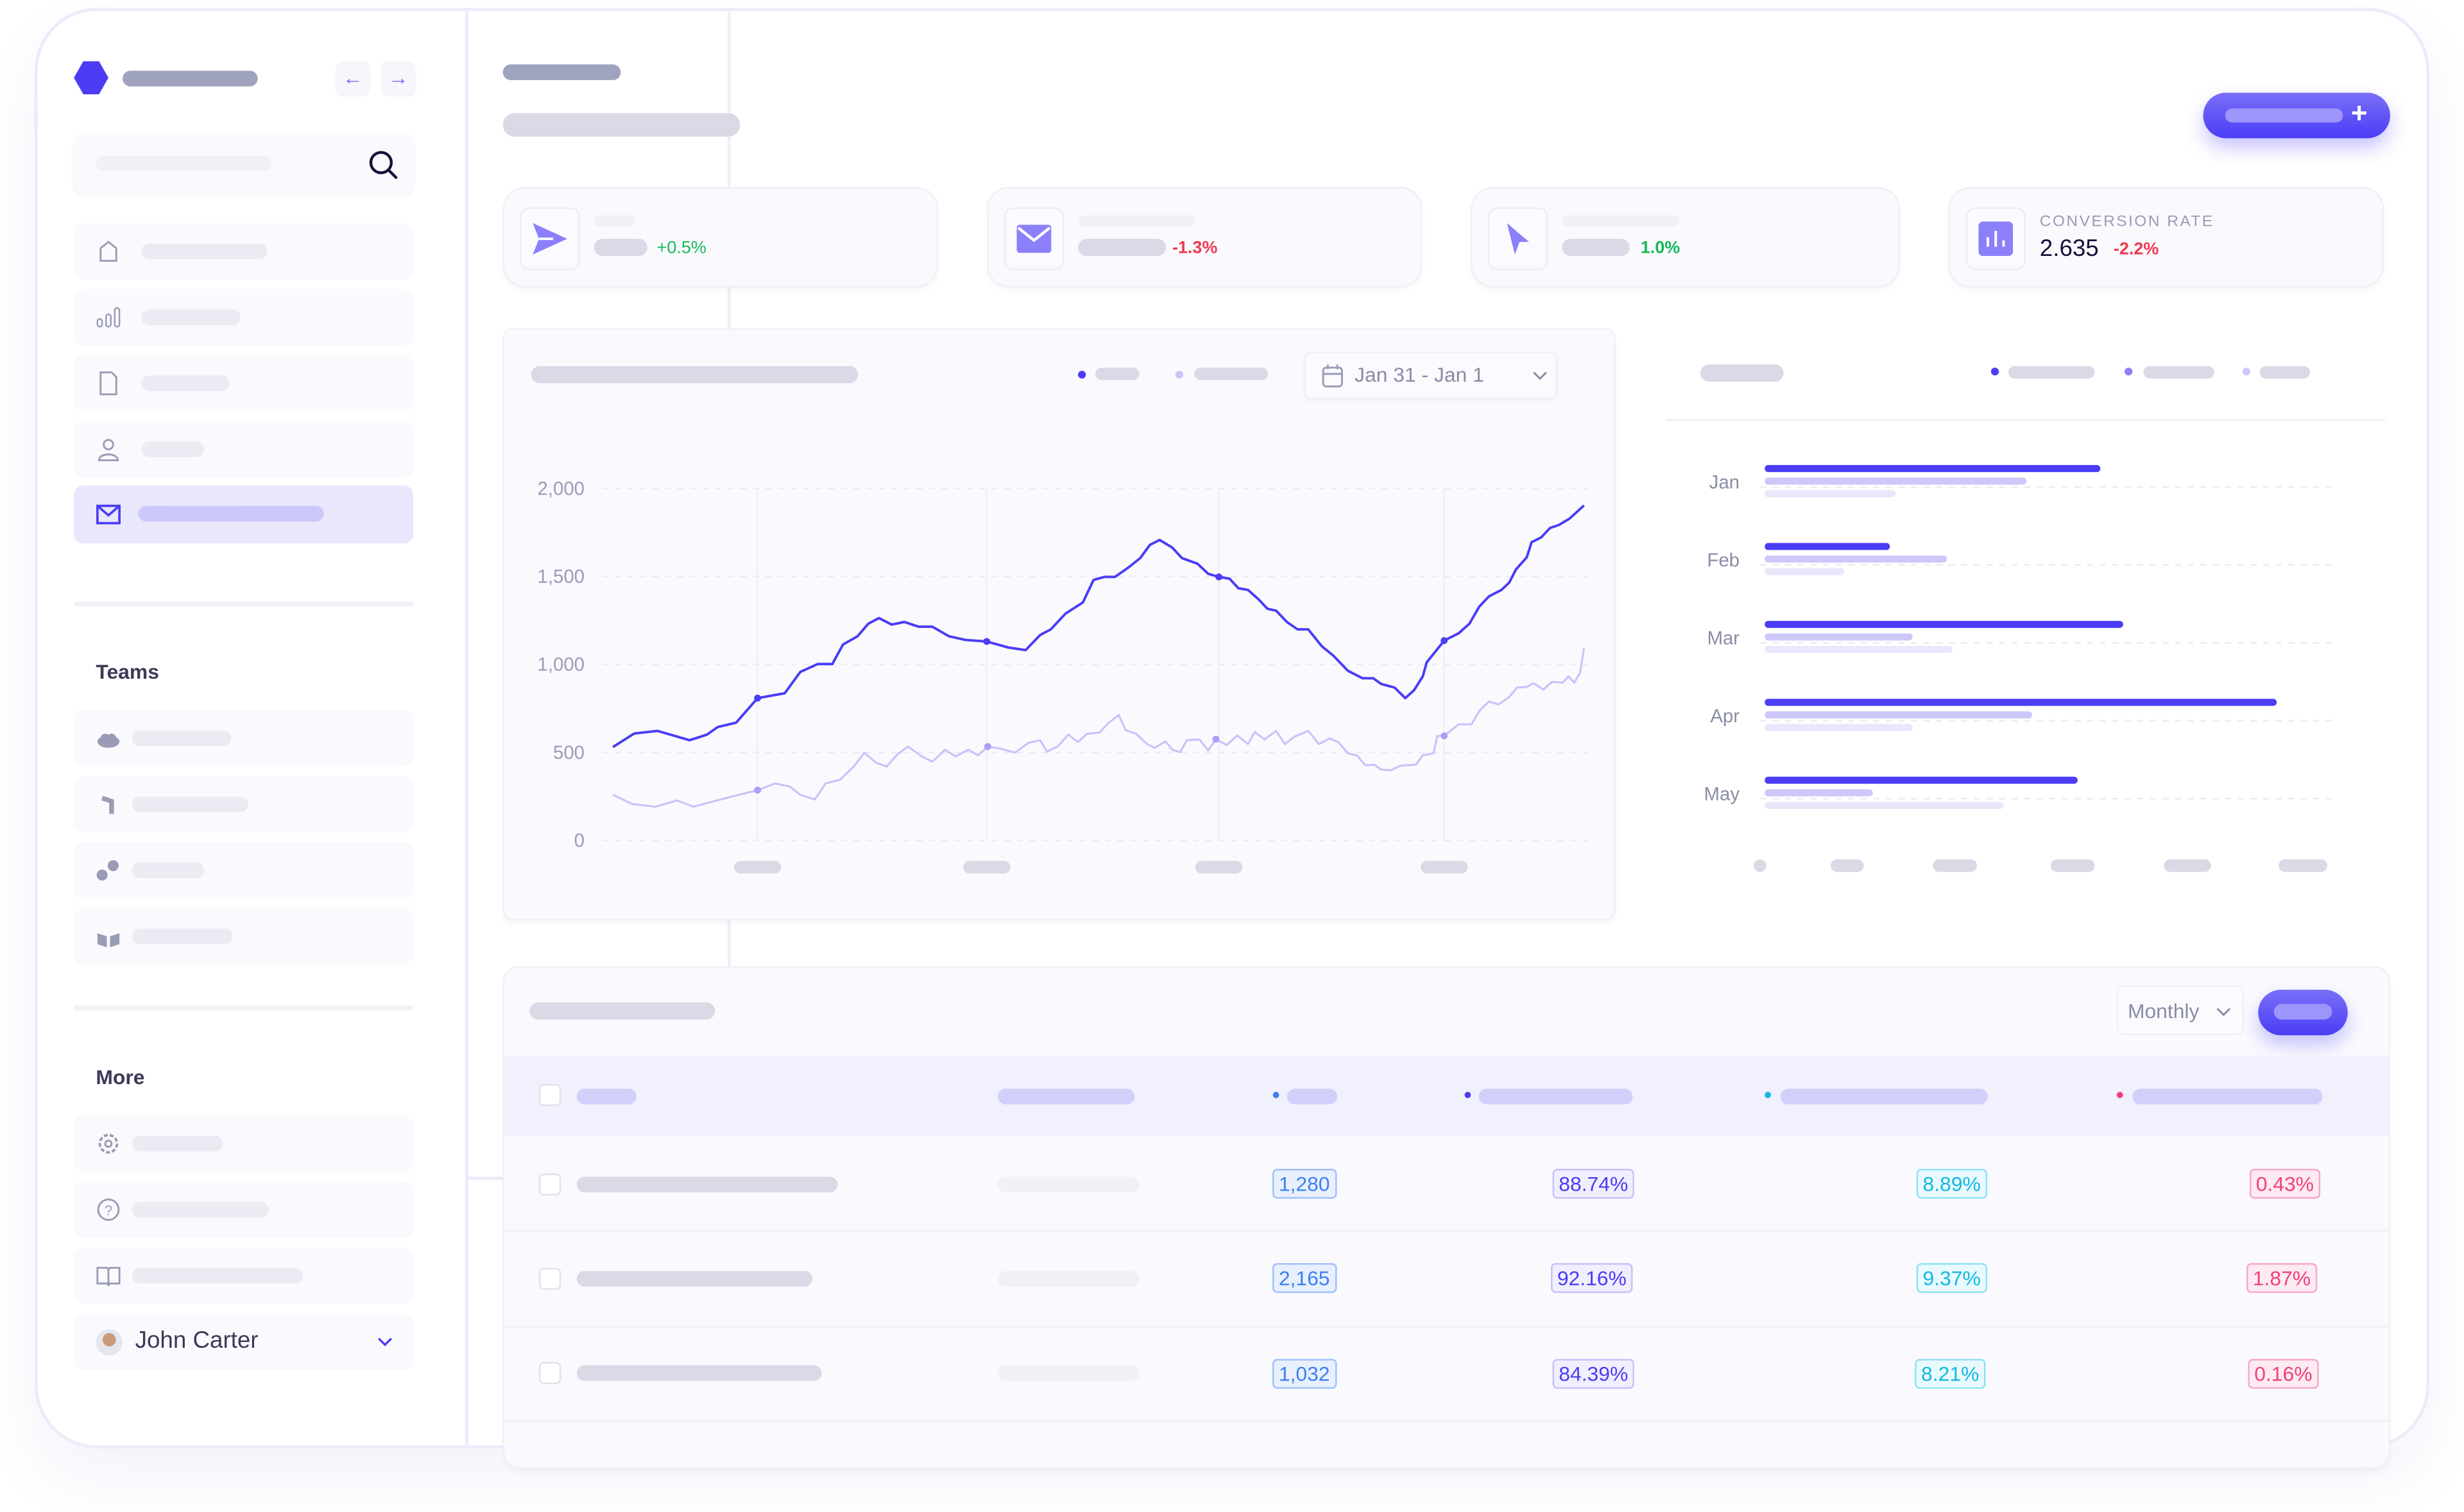  Describe the element at coordinates (244, 251) in the screenshot. I see `sidebar-item-home` at that location.